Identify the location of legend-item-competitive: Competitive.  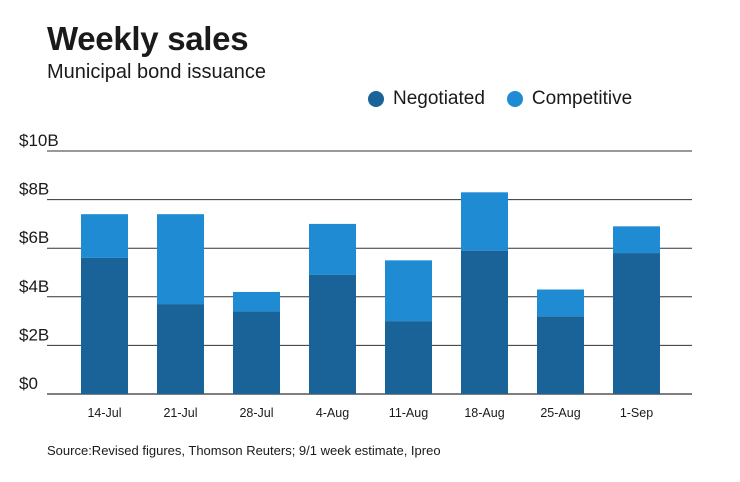
(569, 99).